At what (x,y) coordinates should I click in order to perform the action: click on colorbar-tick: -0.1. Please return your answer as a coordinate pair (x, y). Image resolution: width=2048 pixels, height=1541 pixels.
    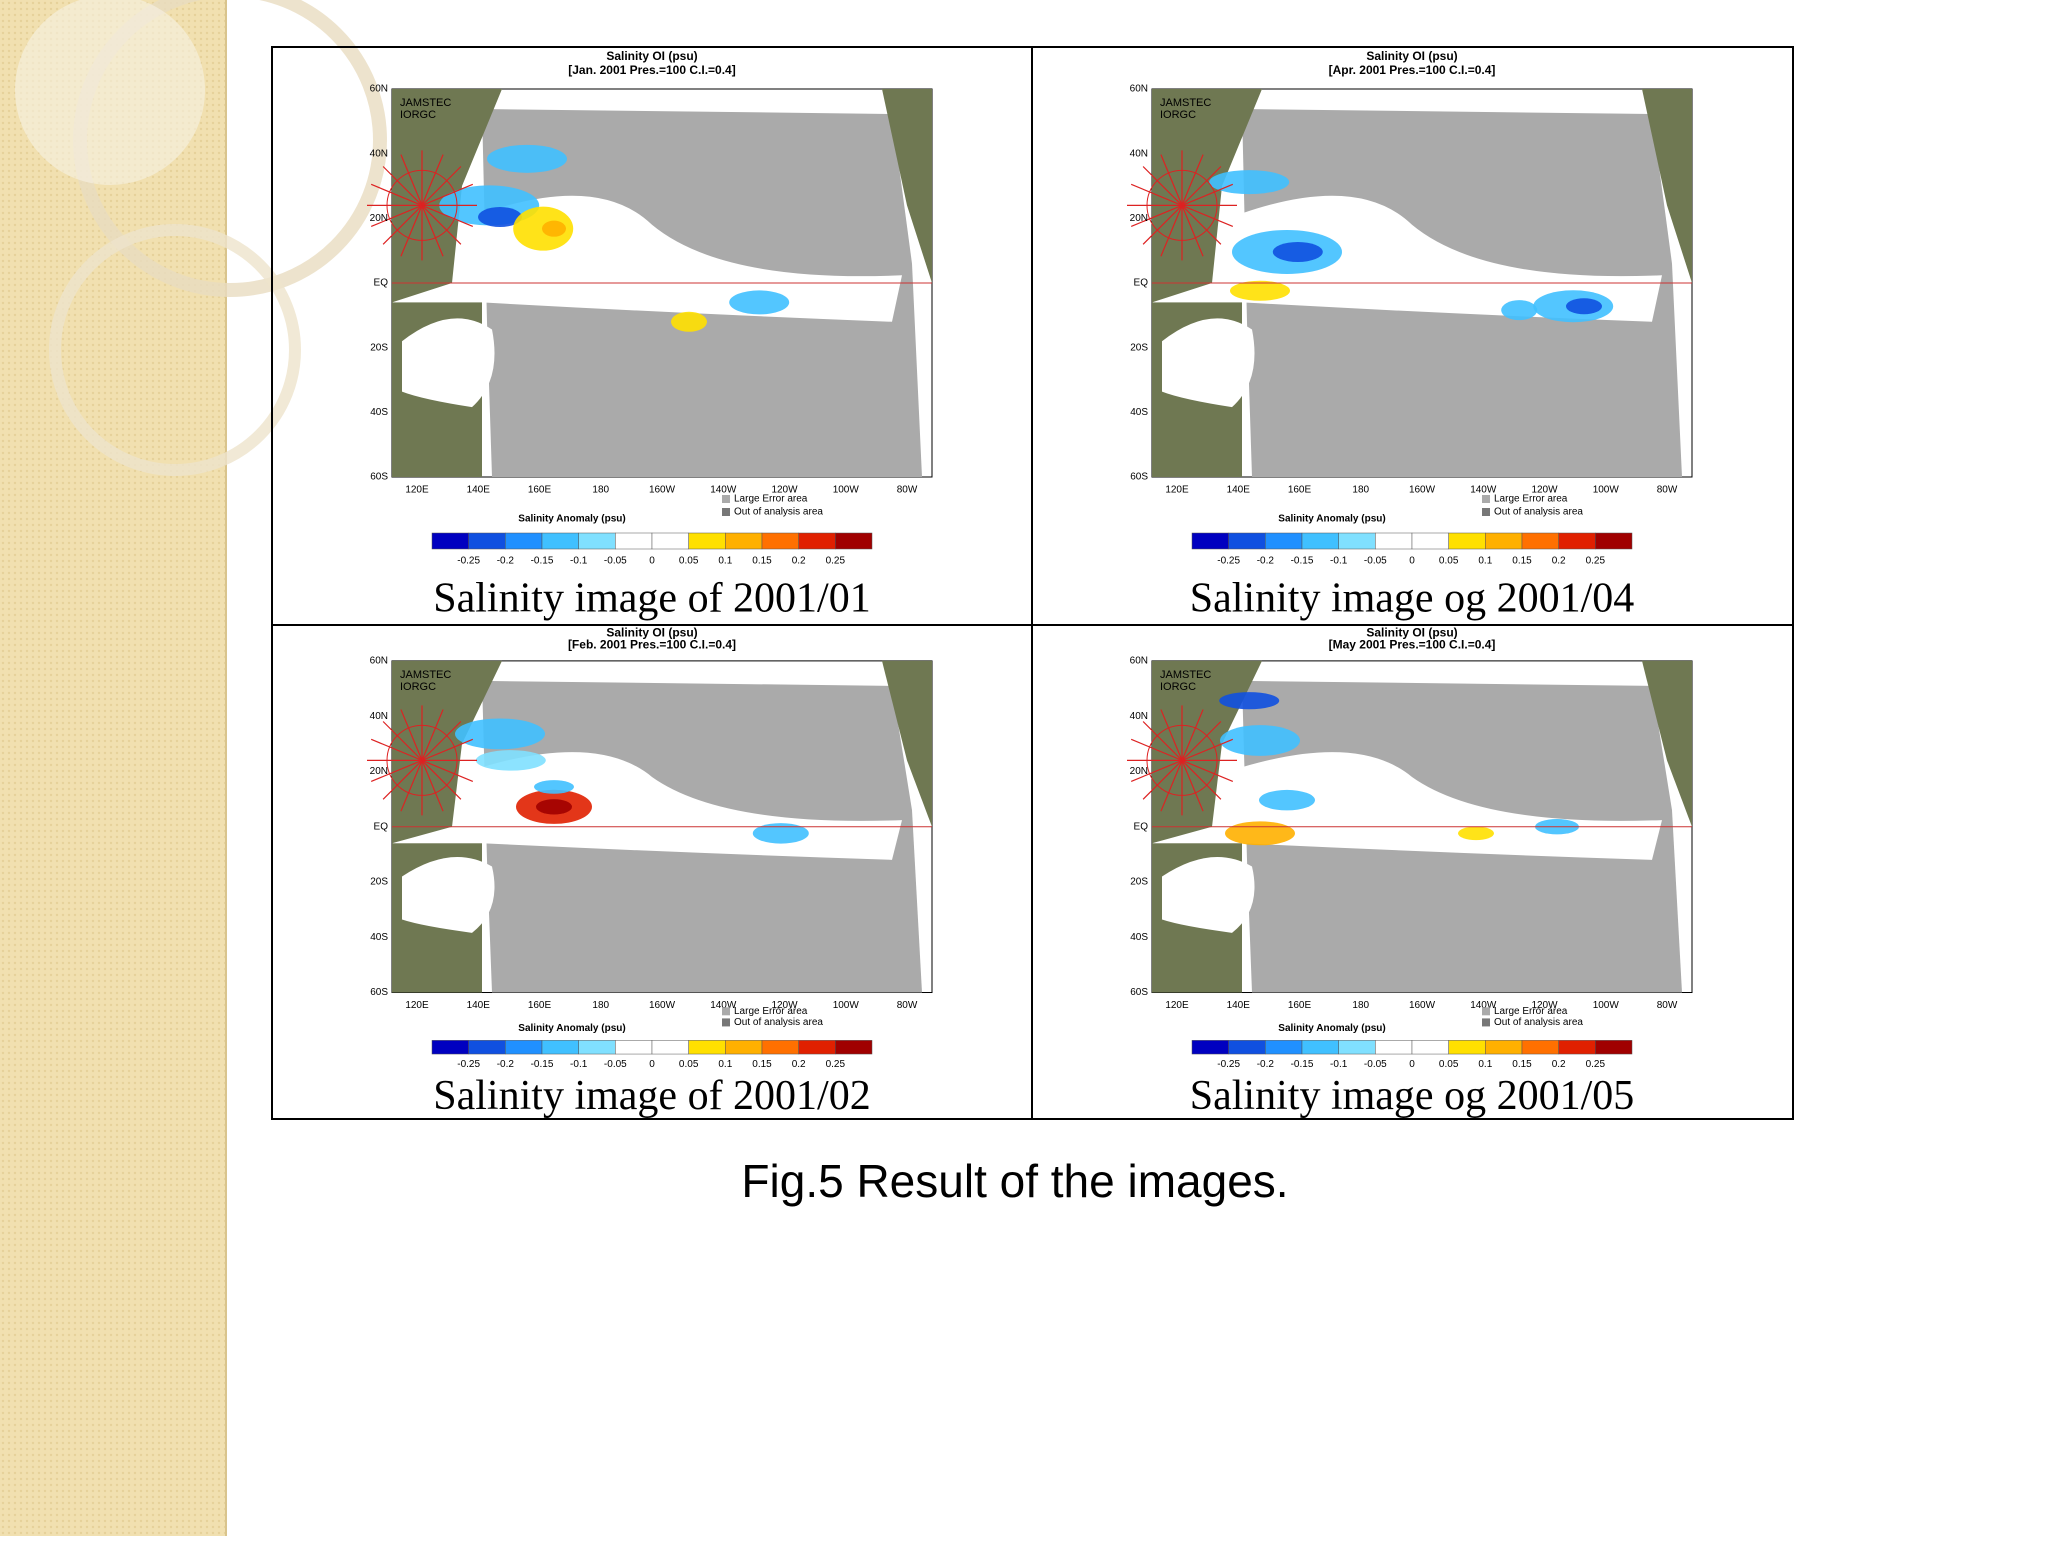
    Looking at the image, I should click on (579, 561).